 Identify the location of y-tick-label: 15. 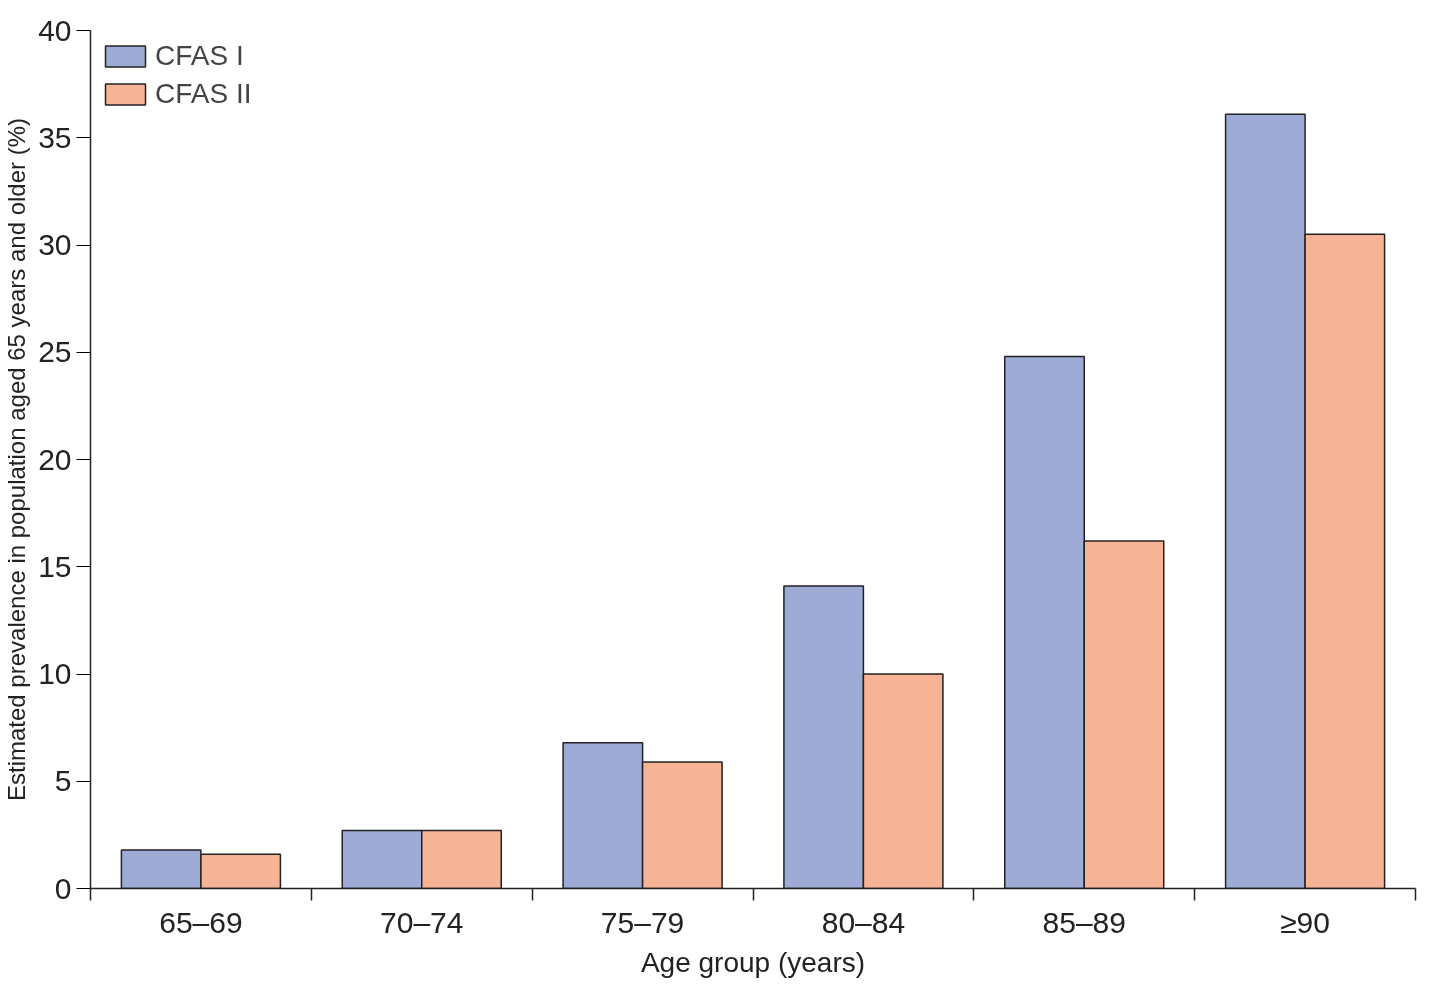
(55, 566).